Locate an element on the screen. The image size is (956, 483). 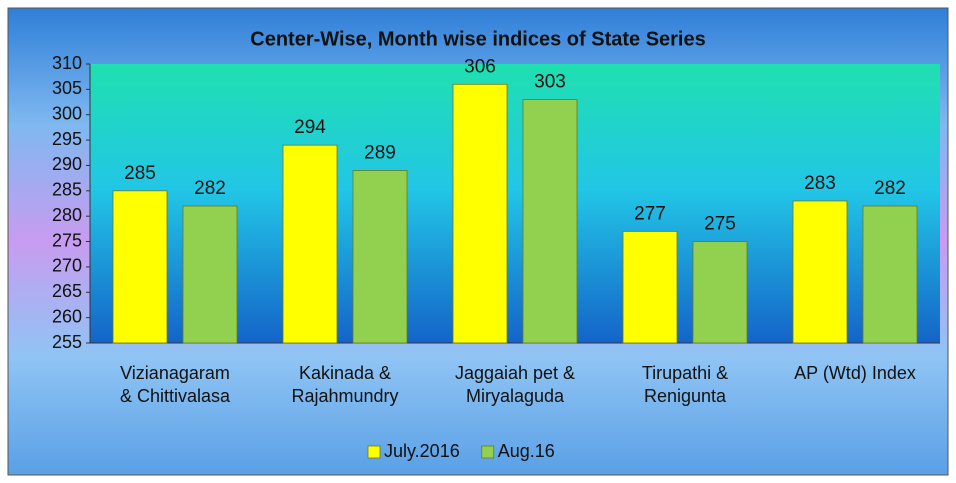
data-label: 283 is located at coordinates (820, 183).